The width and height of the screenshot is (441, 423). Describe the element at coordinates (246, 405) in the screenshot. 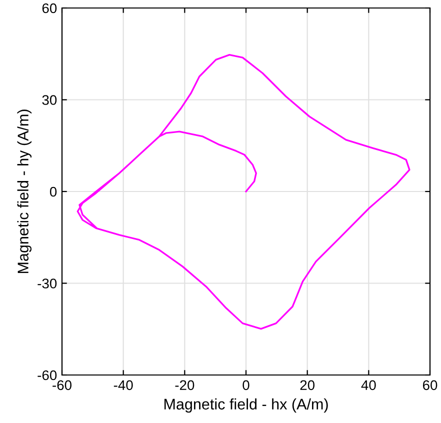

I see `x-axis-title: Magnetic field - hx (A/m)` at that location.